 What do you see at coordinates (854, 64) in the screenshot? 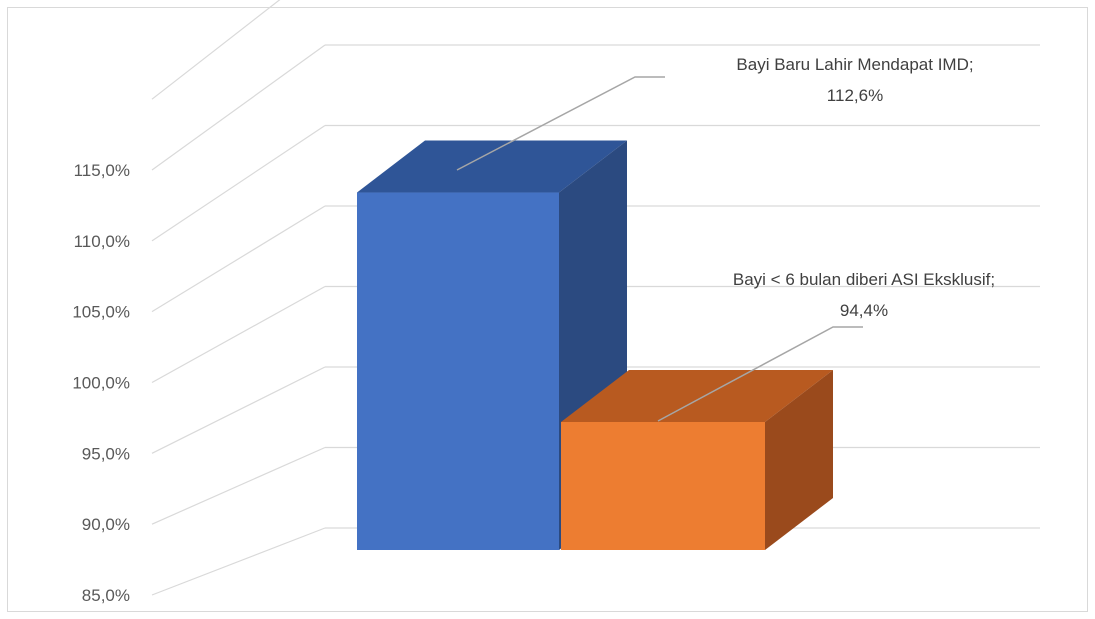
I see `data-label-name: Bayi Baru Lahir Mendapat IMD;` at bounding box center [854, 64].